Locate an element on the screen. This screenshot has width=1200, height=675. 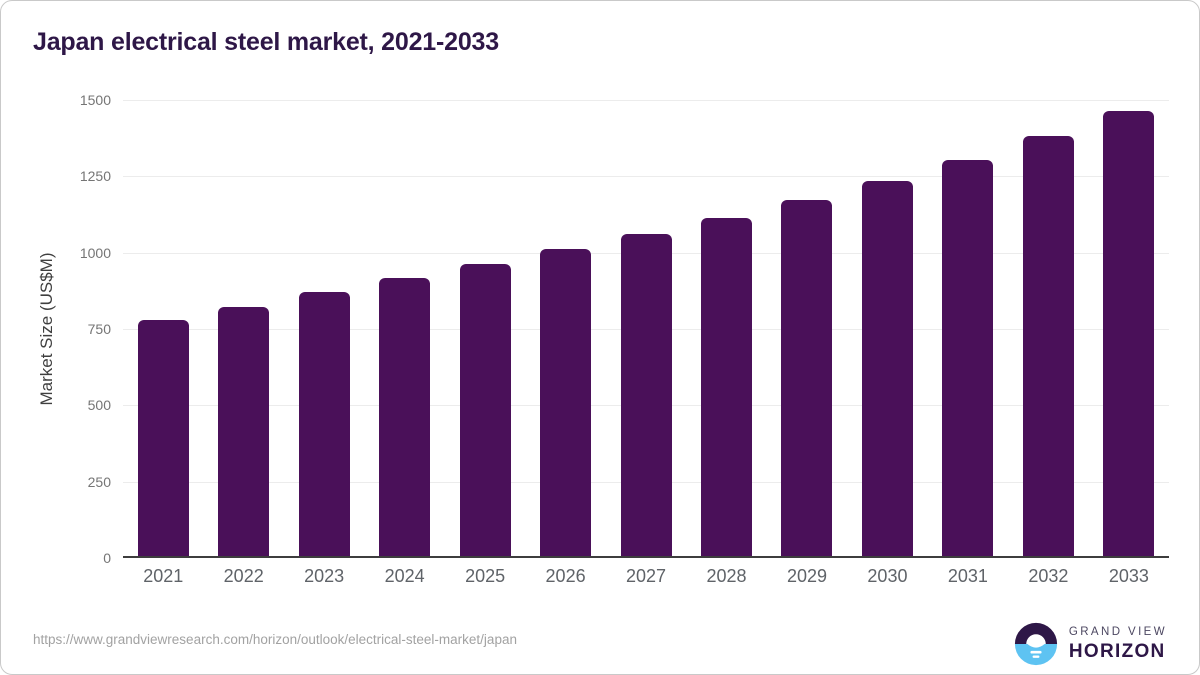
bar-2033 is located at coordinates (1129, 333).